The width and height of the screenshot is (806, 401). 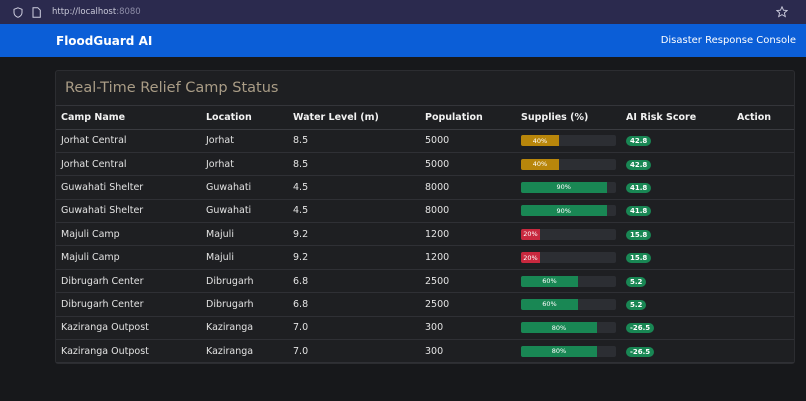 I want to click on col-camp-name: Camp Name, so click(x=128, y=118).